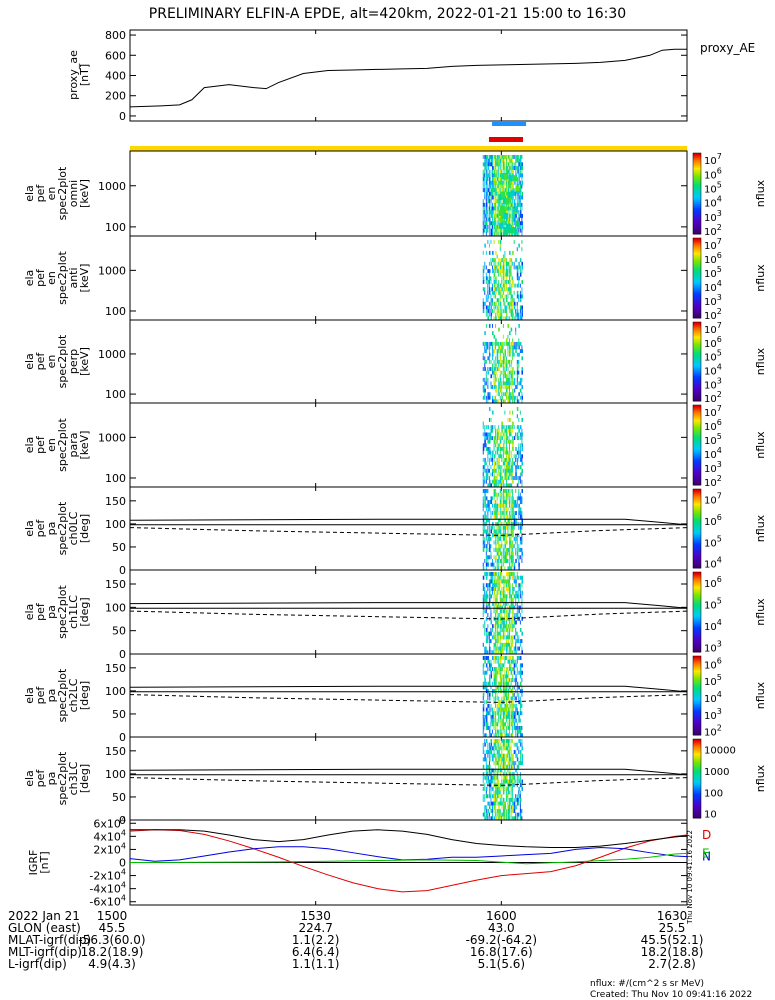  Describe the element at coordinates (84, 778) in the screenshot. I see `axis-label: [deg]` at that location.